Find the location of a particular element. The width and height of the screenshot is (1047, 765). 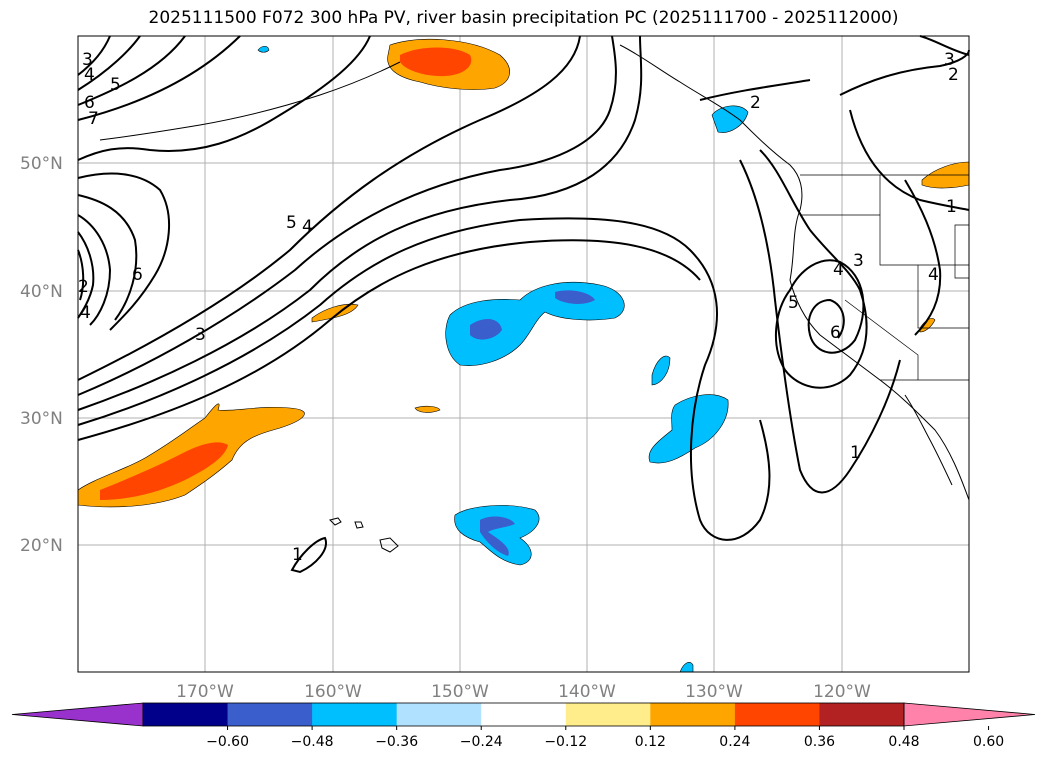

negative-region-south-core is located at coordinates (497, 536).